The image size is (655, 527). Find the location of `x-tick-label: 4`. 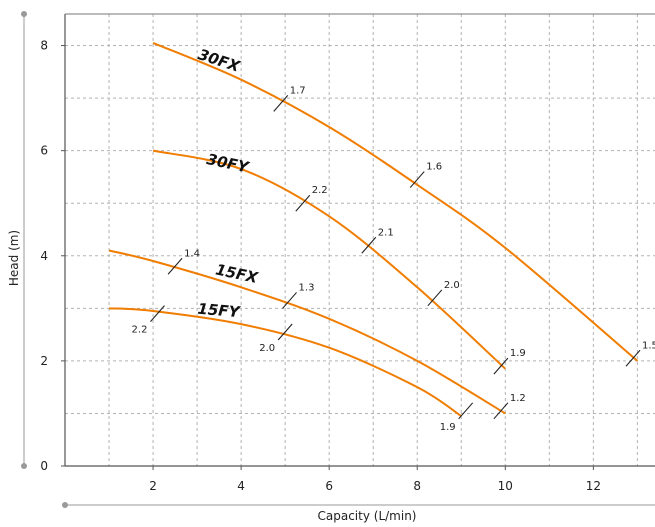

x-tick-label: 4 is located at coordinates (241, 486).